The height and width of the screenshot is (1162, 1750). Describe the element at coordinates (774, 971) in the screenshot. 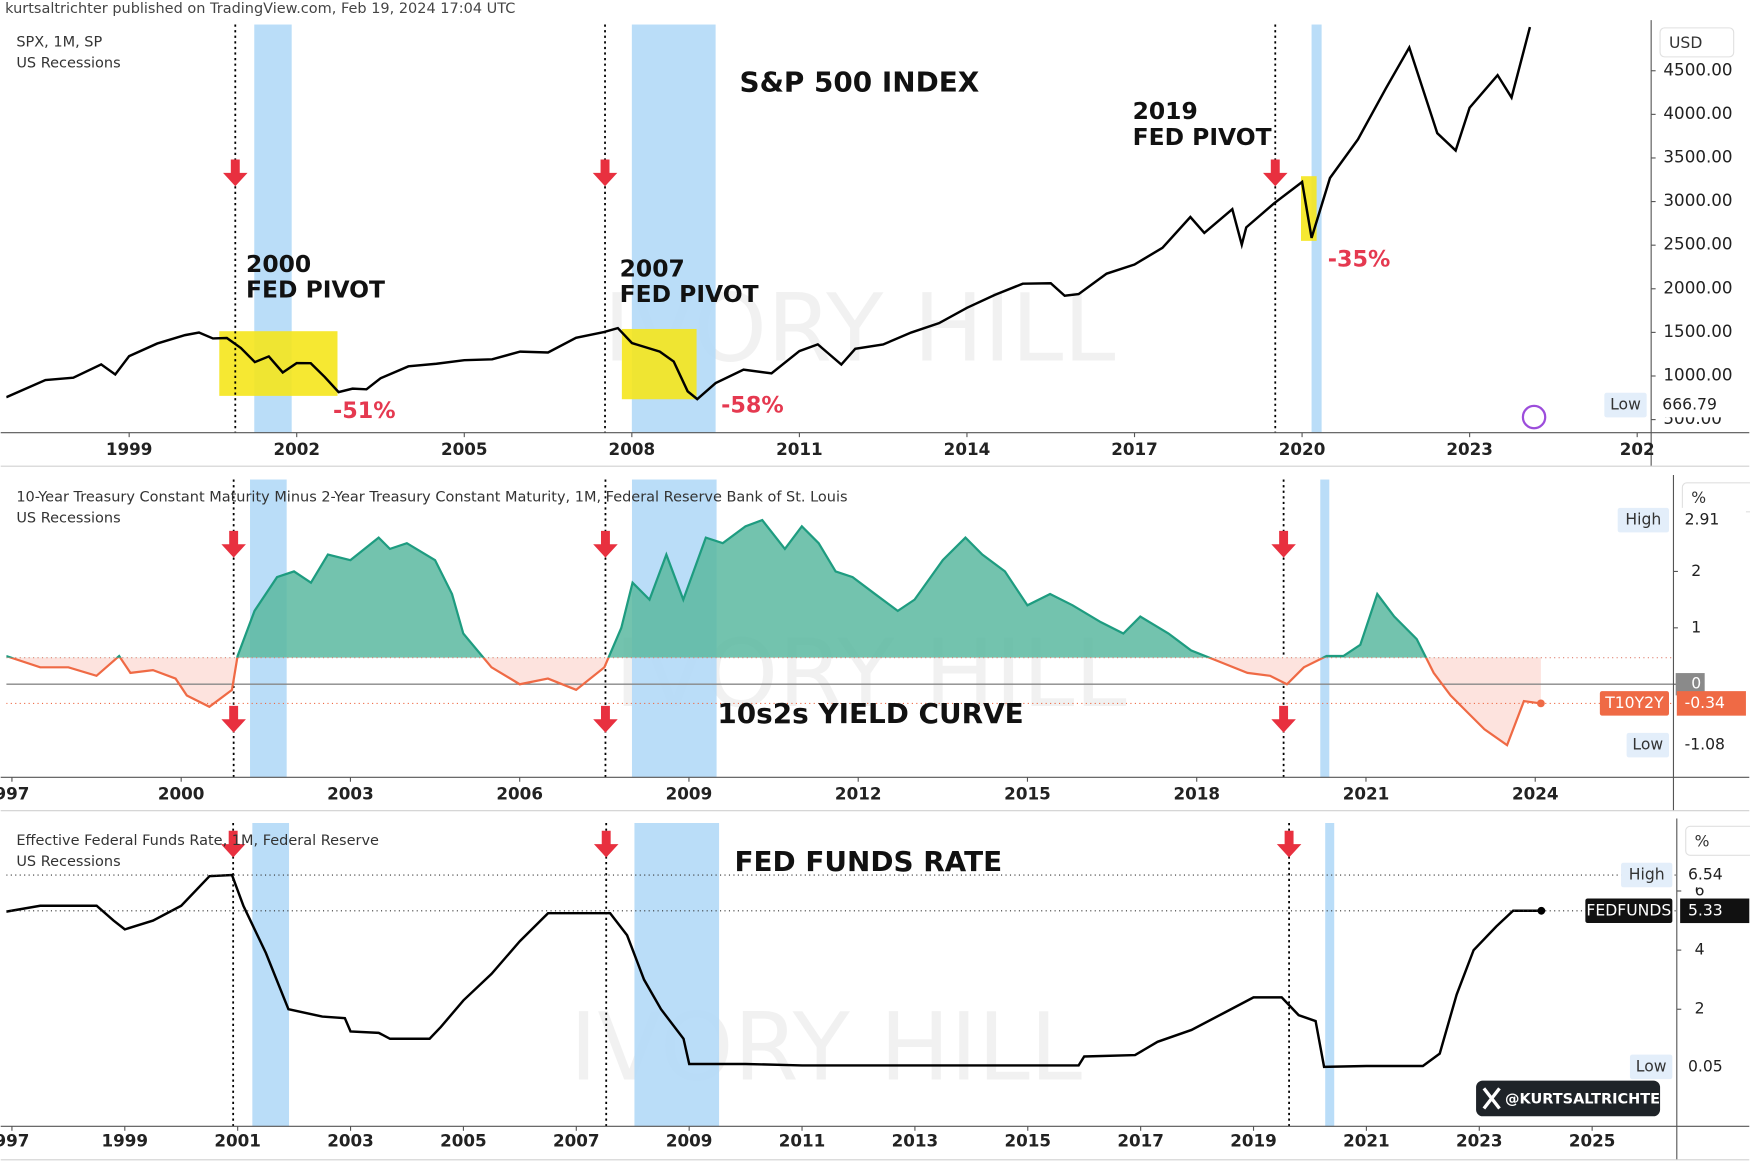

I see `series-line` at that location.